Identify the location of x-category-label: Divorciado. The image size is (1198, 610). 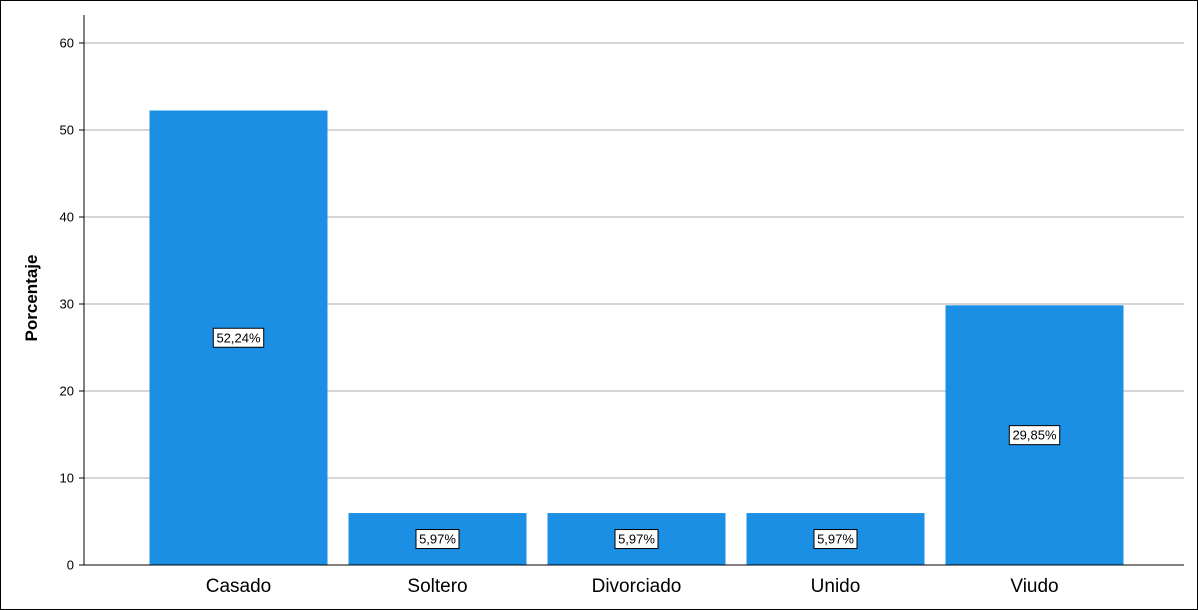
(637, 586).